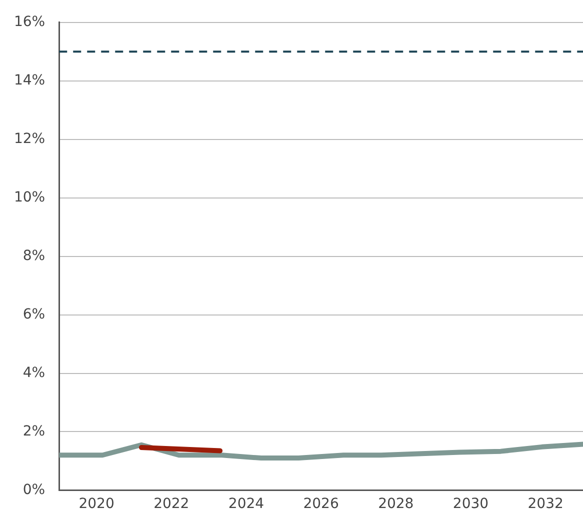 The width and height of the screenshot is (583, 519). I want to click on y-tick-label: 4%, so click(34, 372).